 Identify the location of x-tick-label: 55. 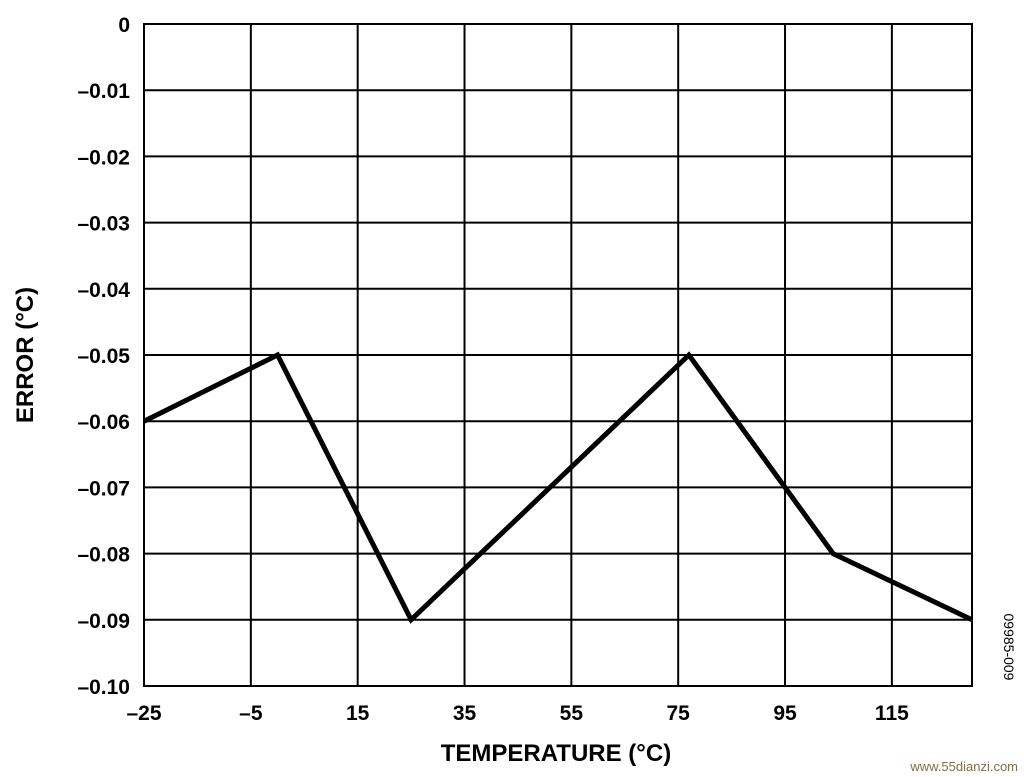
(572, 713).